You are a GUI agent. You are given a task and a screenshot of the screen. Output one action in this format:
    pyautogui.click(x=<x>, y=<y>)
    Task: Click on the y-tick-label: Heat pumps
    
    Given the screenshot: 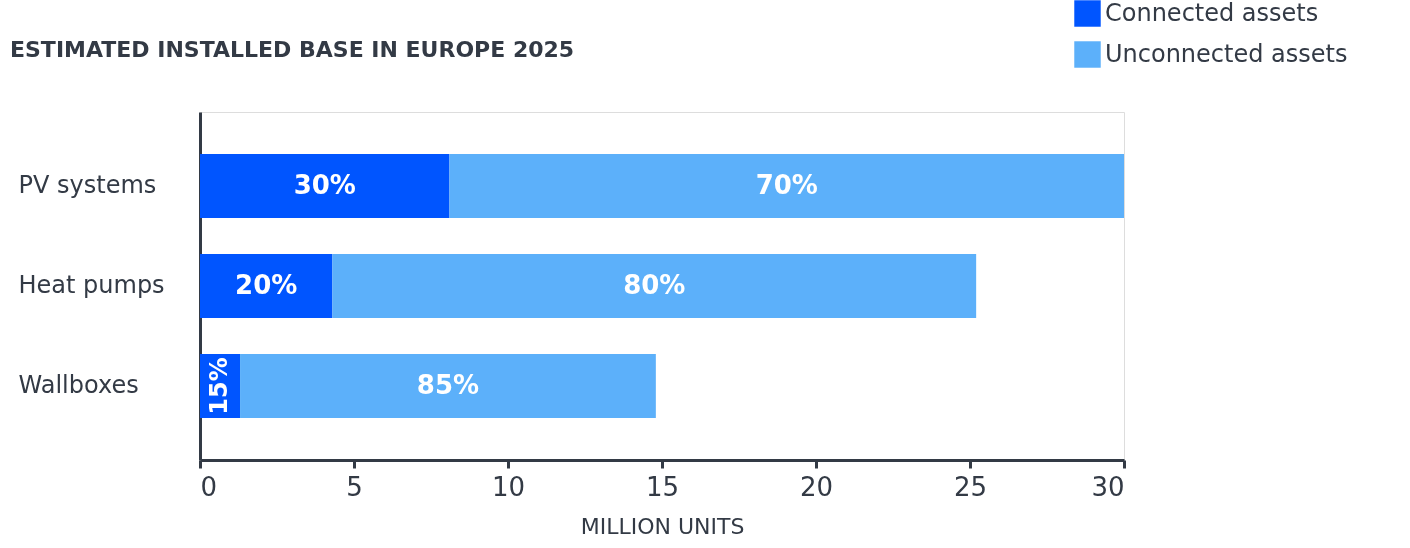 What is the action you would take?
    pyautogui.click(x=91, y=285)
    